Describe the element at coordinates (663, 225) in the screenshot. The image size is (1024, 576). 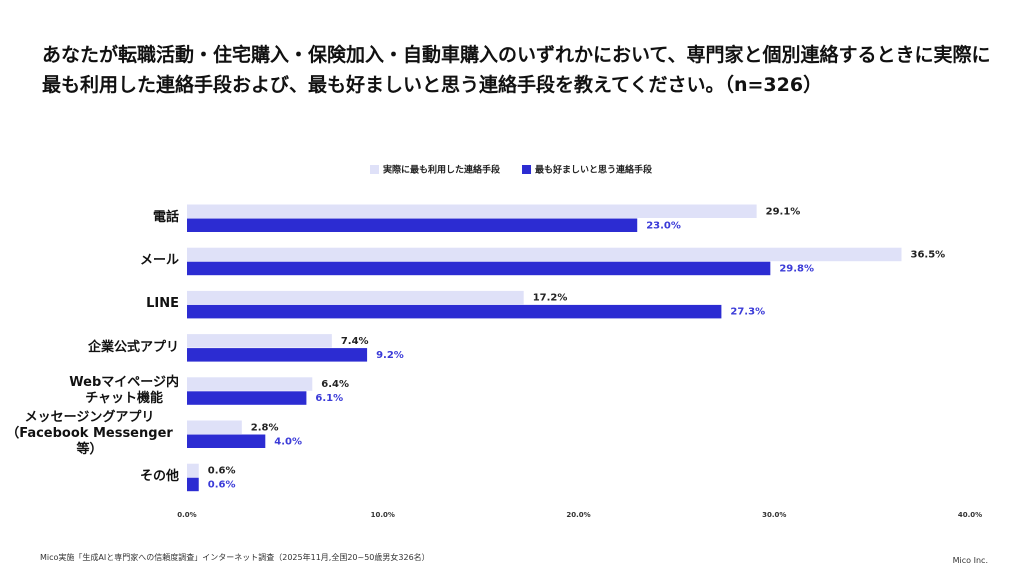
I see `value-label: 23.0%` at that location.